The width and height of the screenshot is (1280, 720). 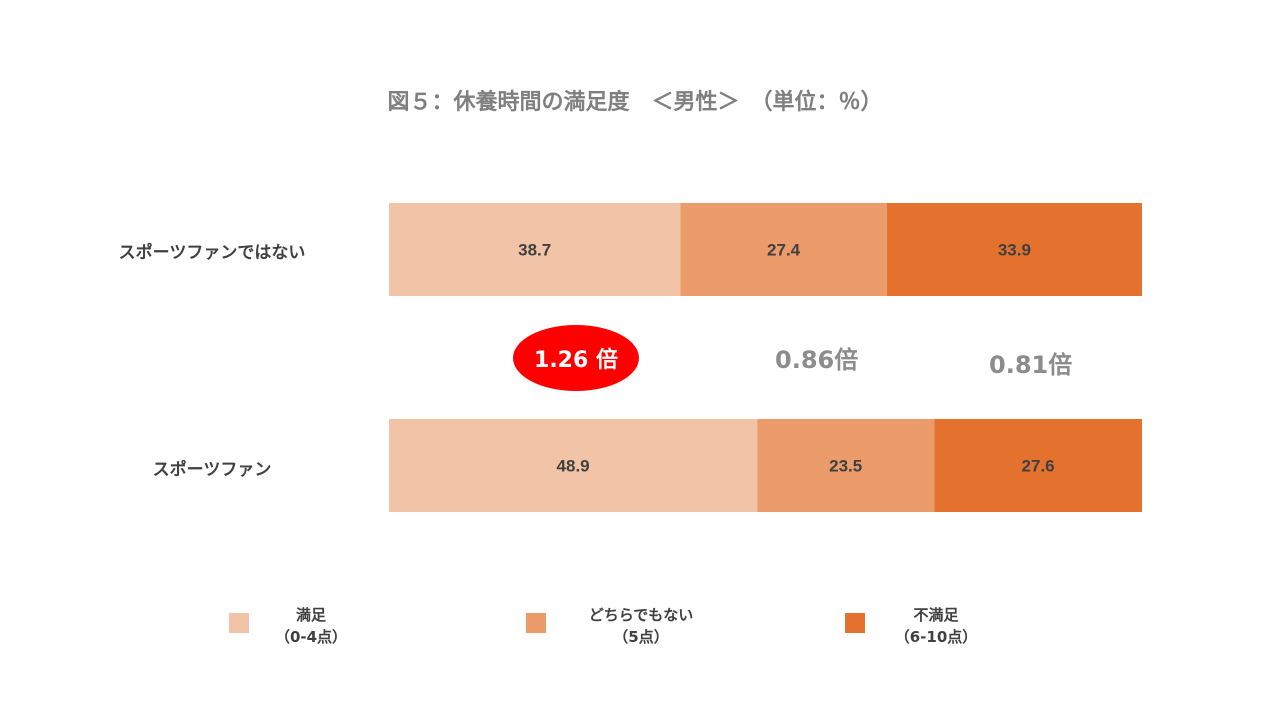 What do you see at coordinates (212, 470) in the screenshot?
I see `category-label-fan: スポーツファン` at bounding box center [212, 470].